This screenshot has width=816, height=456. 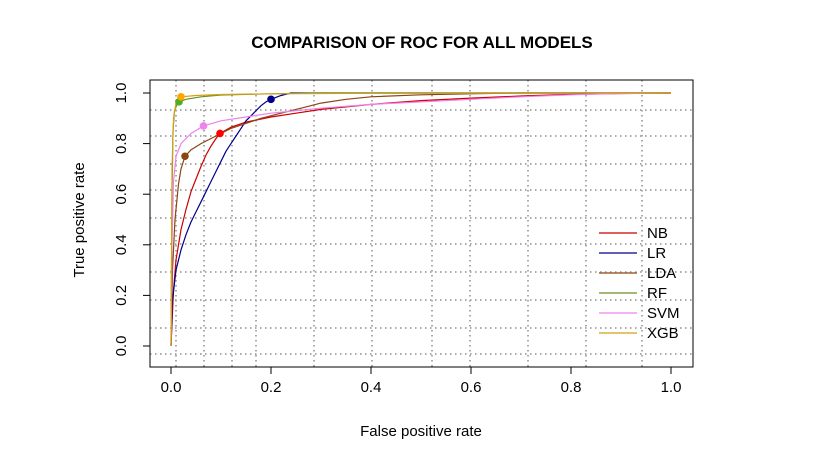 I want to click on y-axis-label: True positive rate, so click(x=79, y=219).